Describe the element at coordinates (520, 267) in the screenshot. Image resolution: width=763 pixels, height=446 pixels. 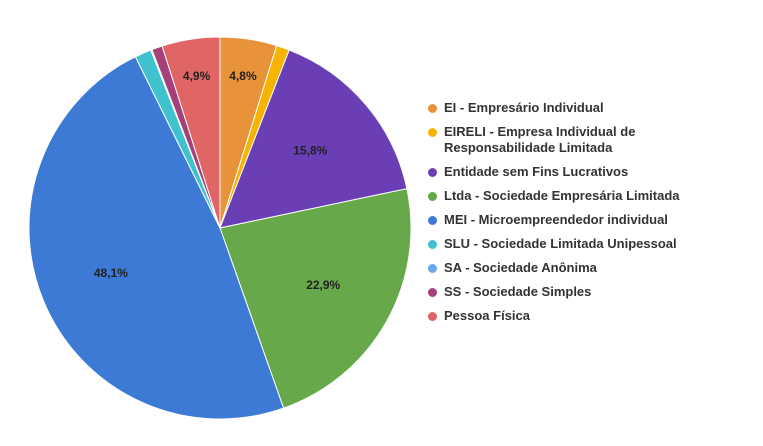
I see `legend-label: SA - Sociedade Anônima` at that location.